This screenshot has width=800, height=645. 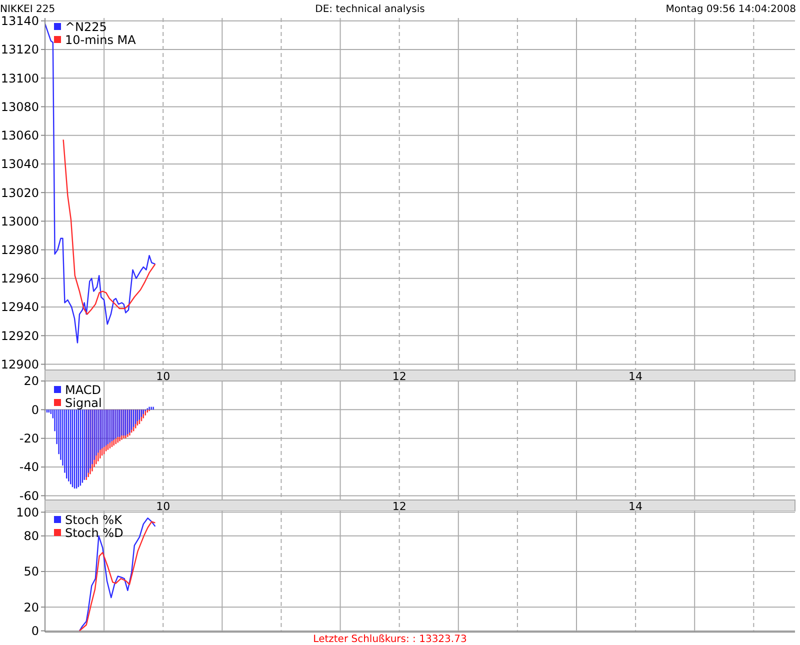 I want to click on y-tick-label: 13140, so click(x=19, y=21).